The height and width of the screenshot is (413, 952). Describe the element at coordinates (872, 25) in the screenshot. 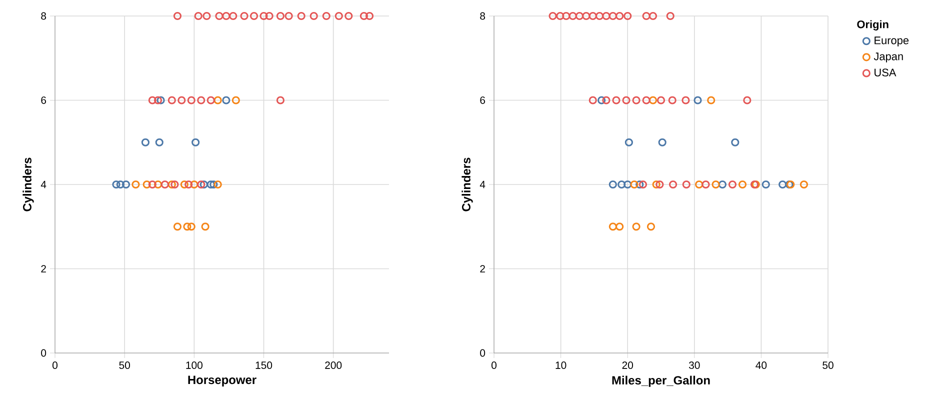

I see `legend-title: Origin` at that location.